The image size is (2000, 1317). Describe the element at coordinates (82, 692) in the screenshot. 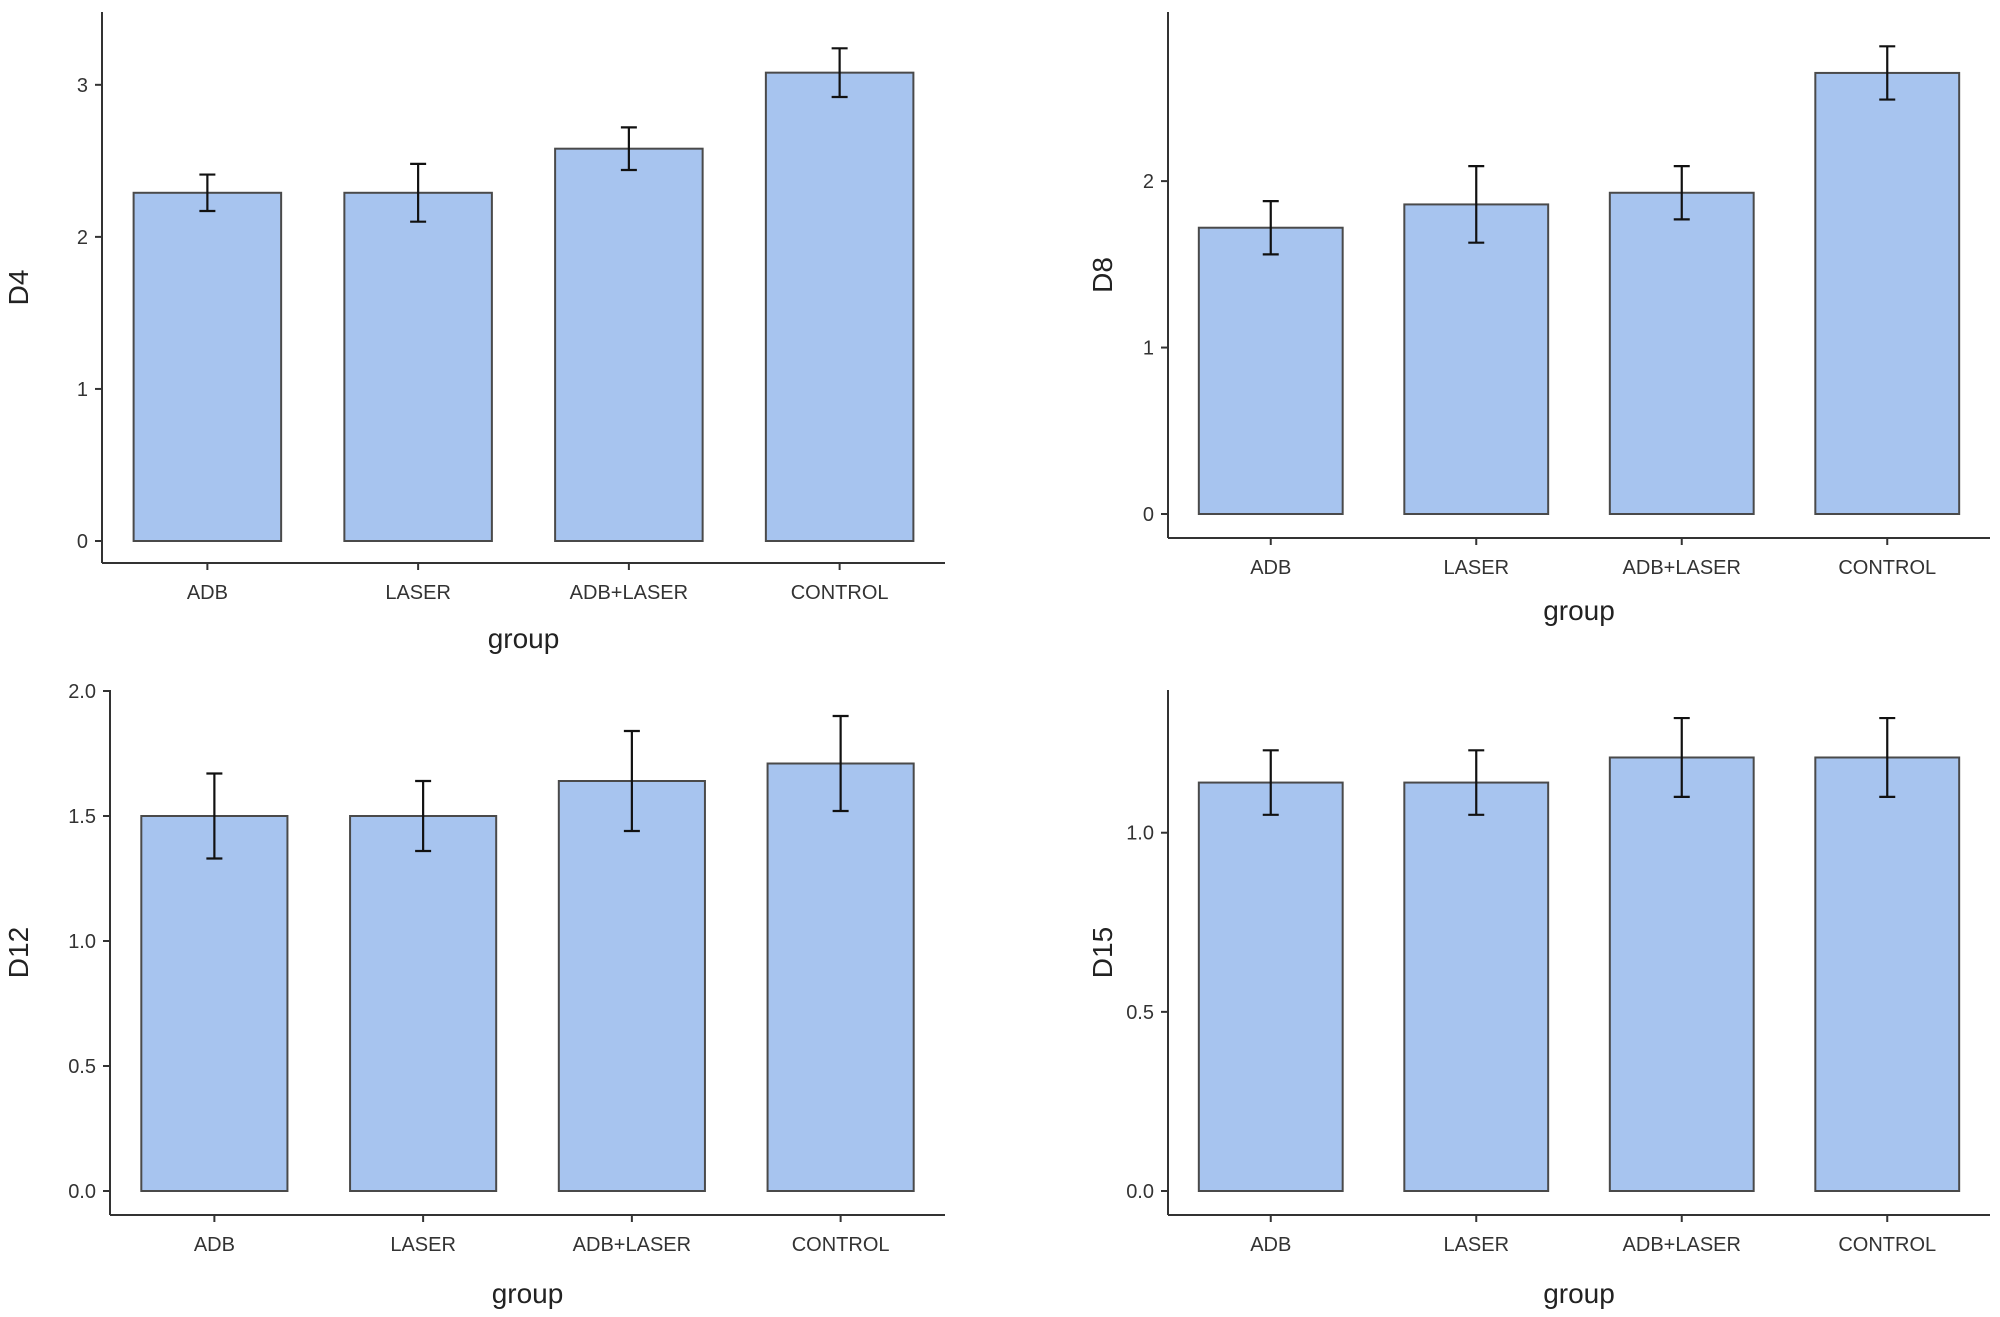

I see `y-tick-label: 2.0` at that location.